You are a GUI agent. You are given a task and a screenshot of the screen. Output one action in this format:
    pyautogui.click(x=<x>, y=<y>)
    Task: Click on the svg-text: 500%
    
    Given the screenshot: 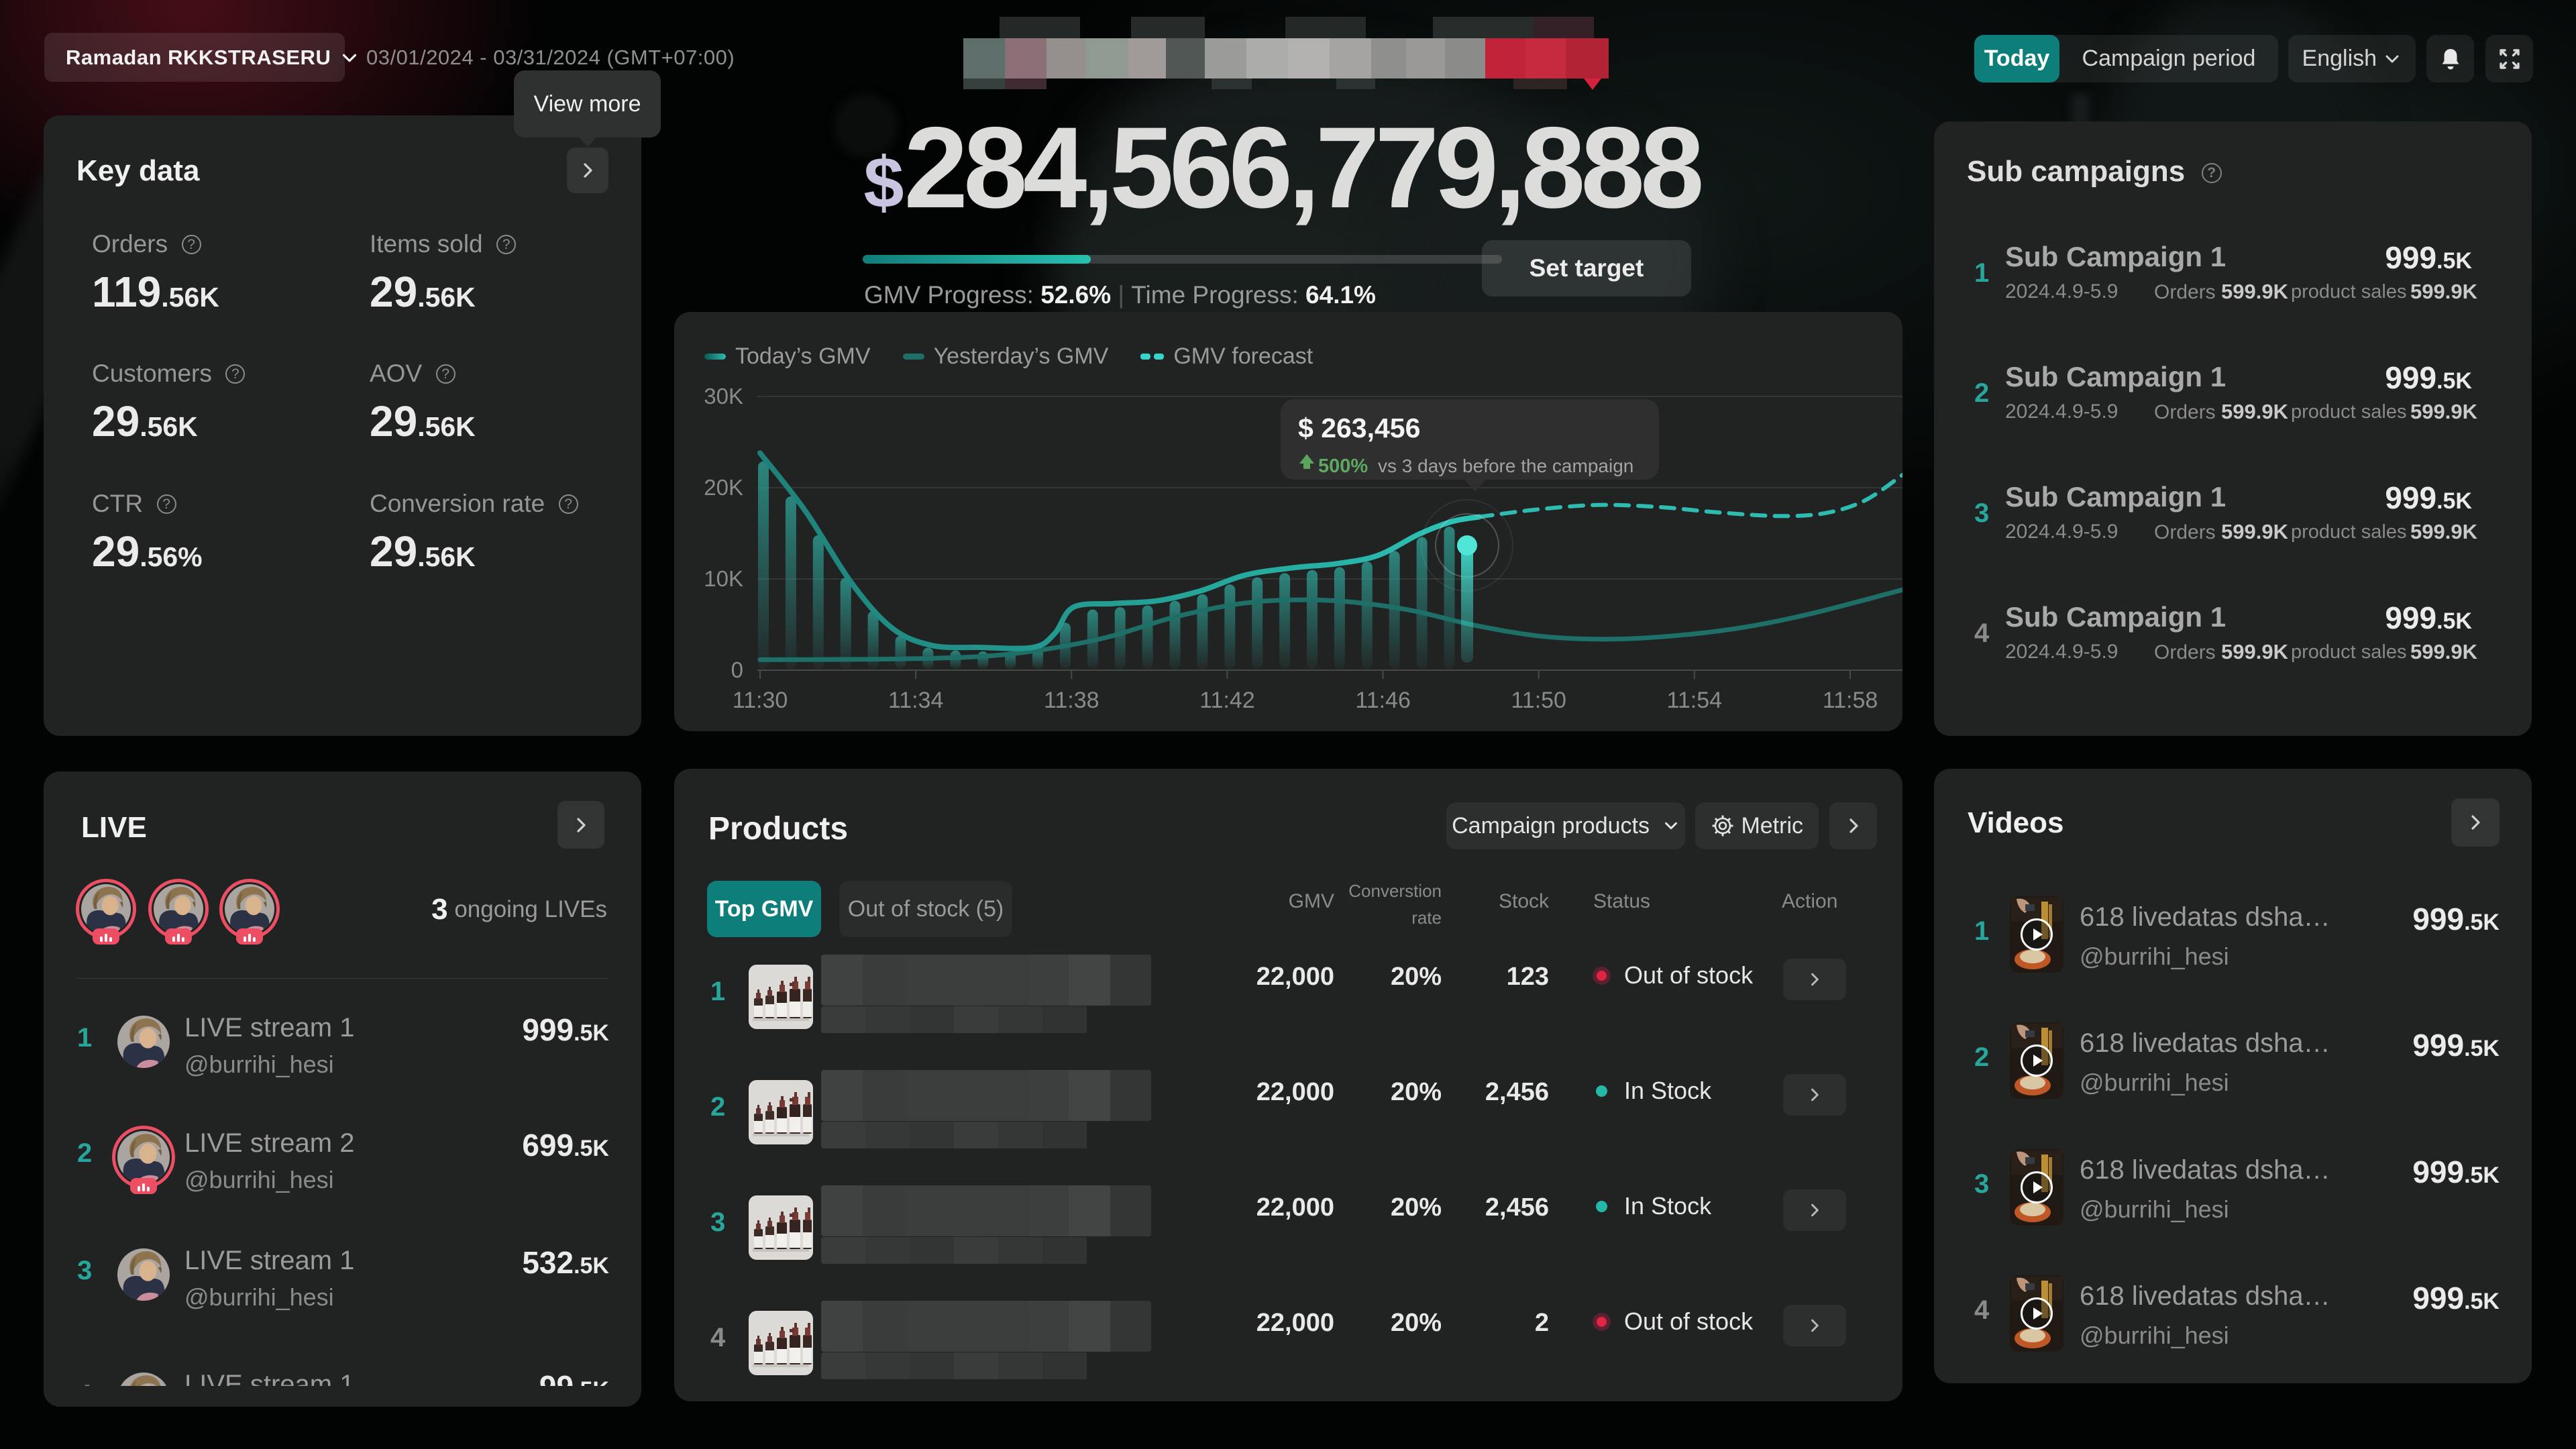 What is the action you would take?
    pyautogui.click(x=1343, y=466)
    